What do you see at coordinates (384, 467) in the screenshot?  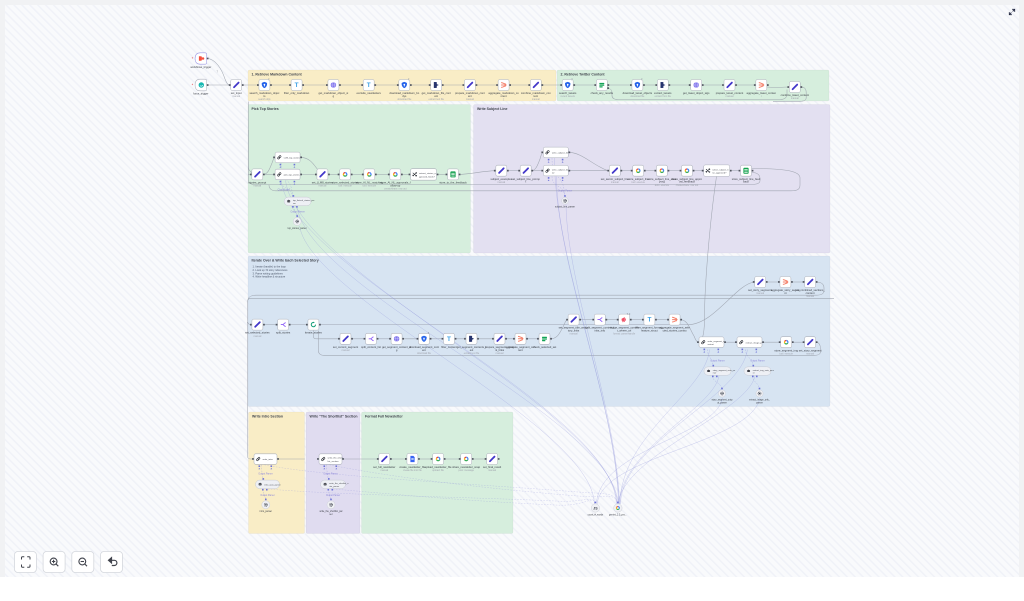 I see `svg-text: set_full_newsletter` at bounding box center [384, 467].